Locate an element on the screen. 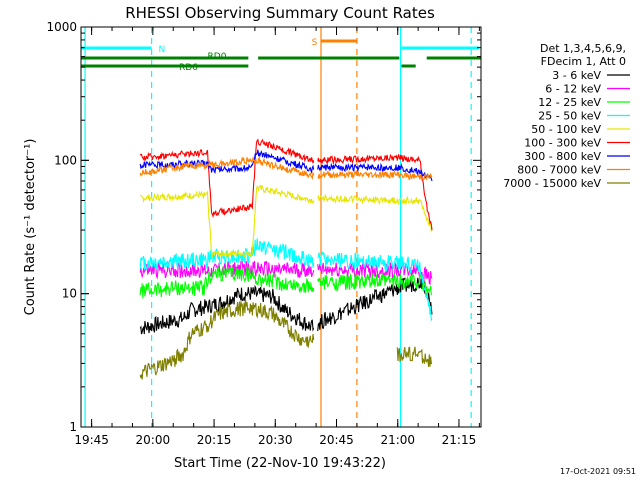 The height and width of the screenshot is (480, 640). x-tick-label-6: 21:15 is located at coordinates (459, 440).